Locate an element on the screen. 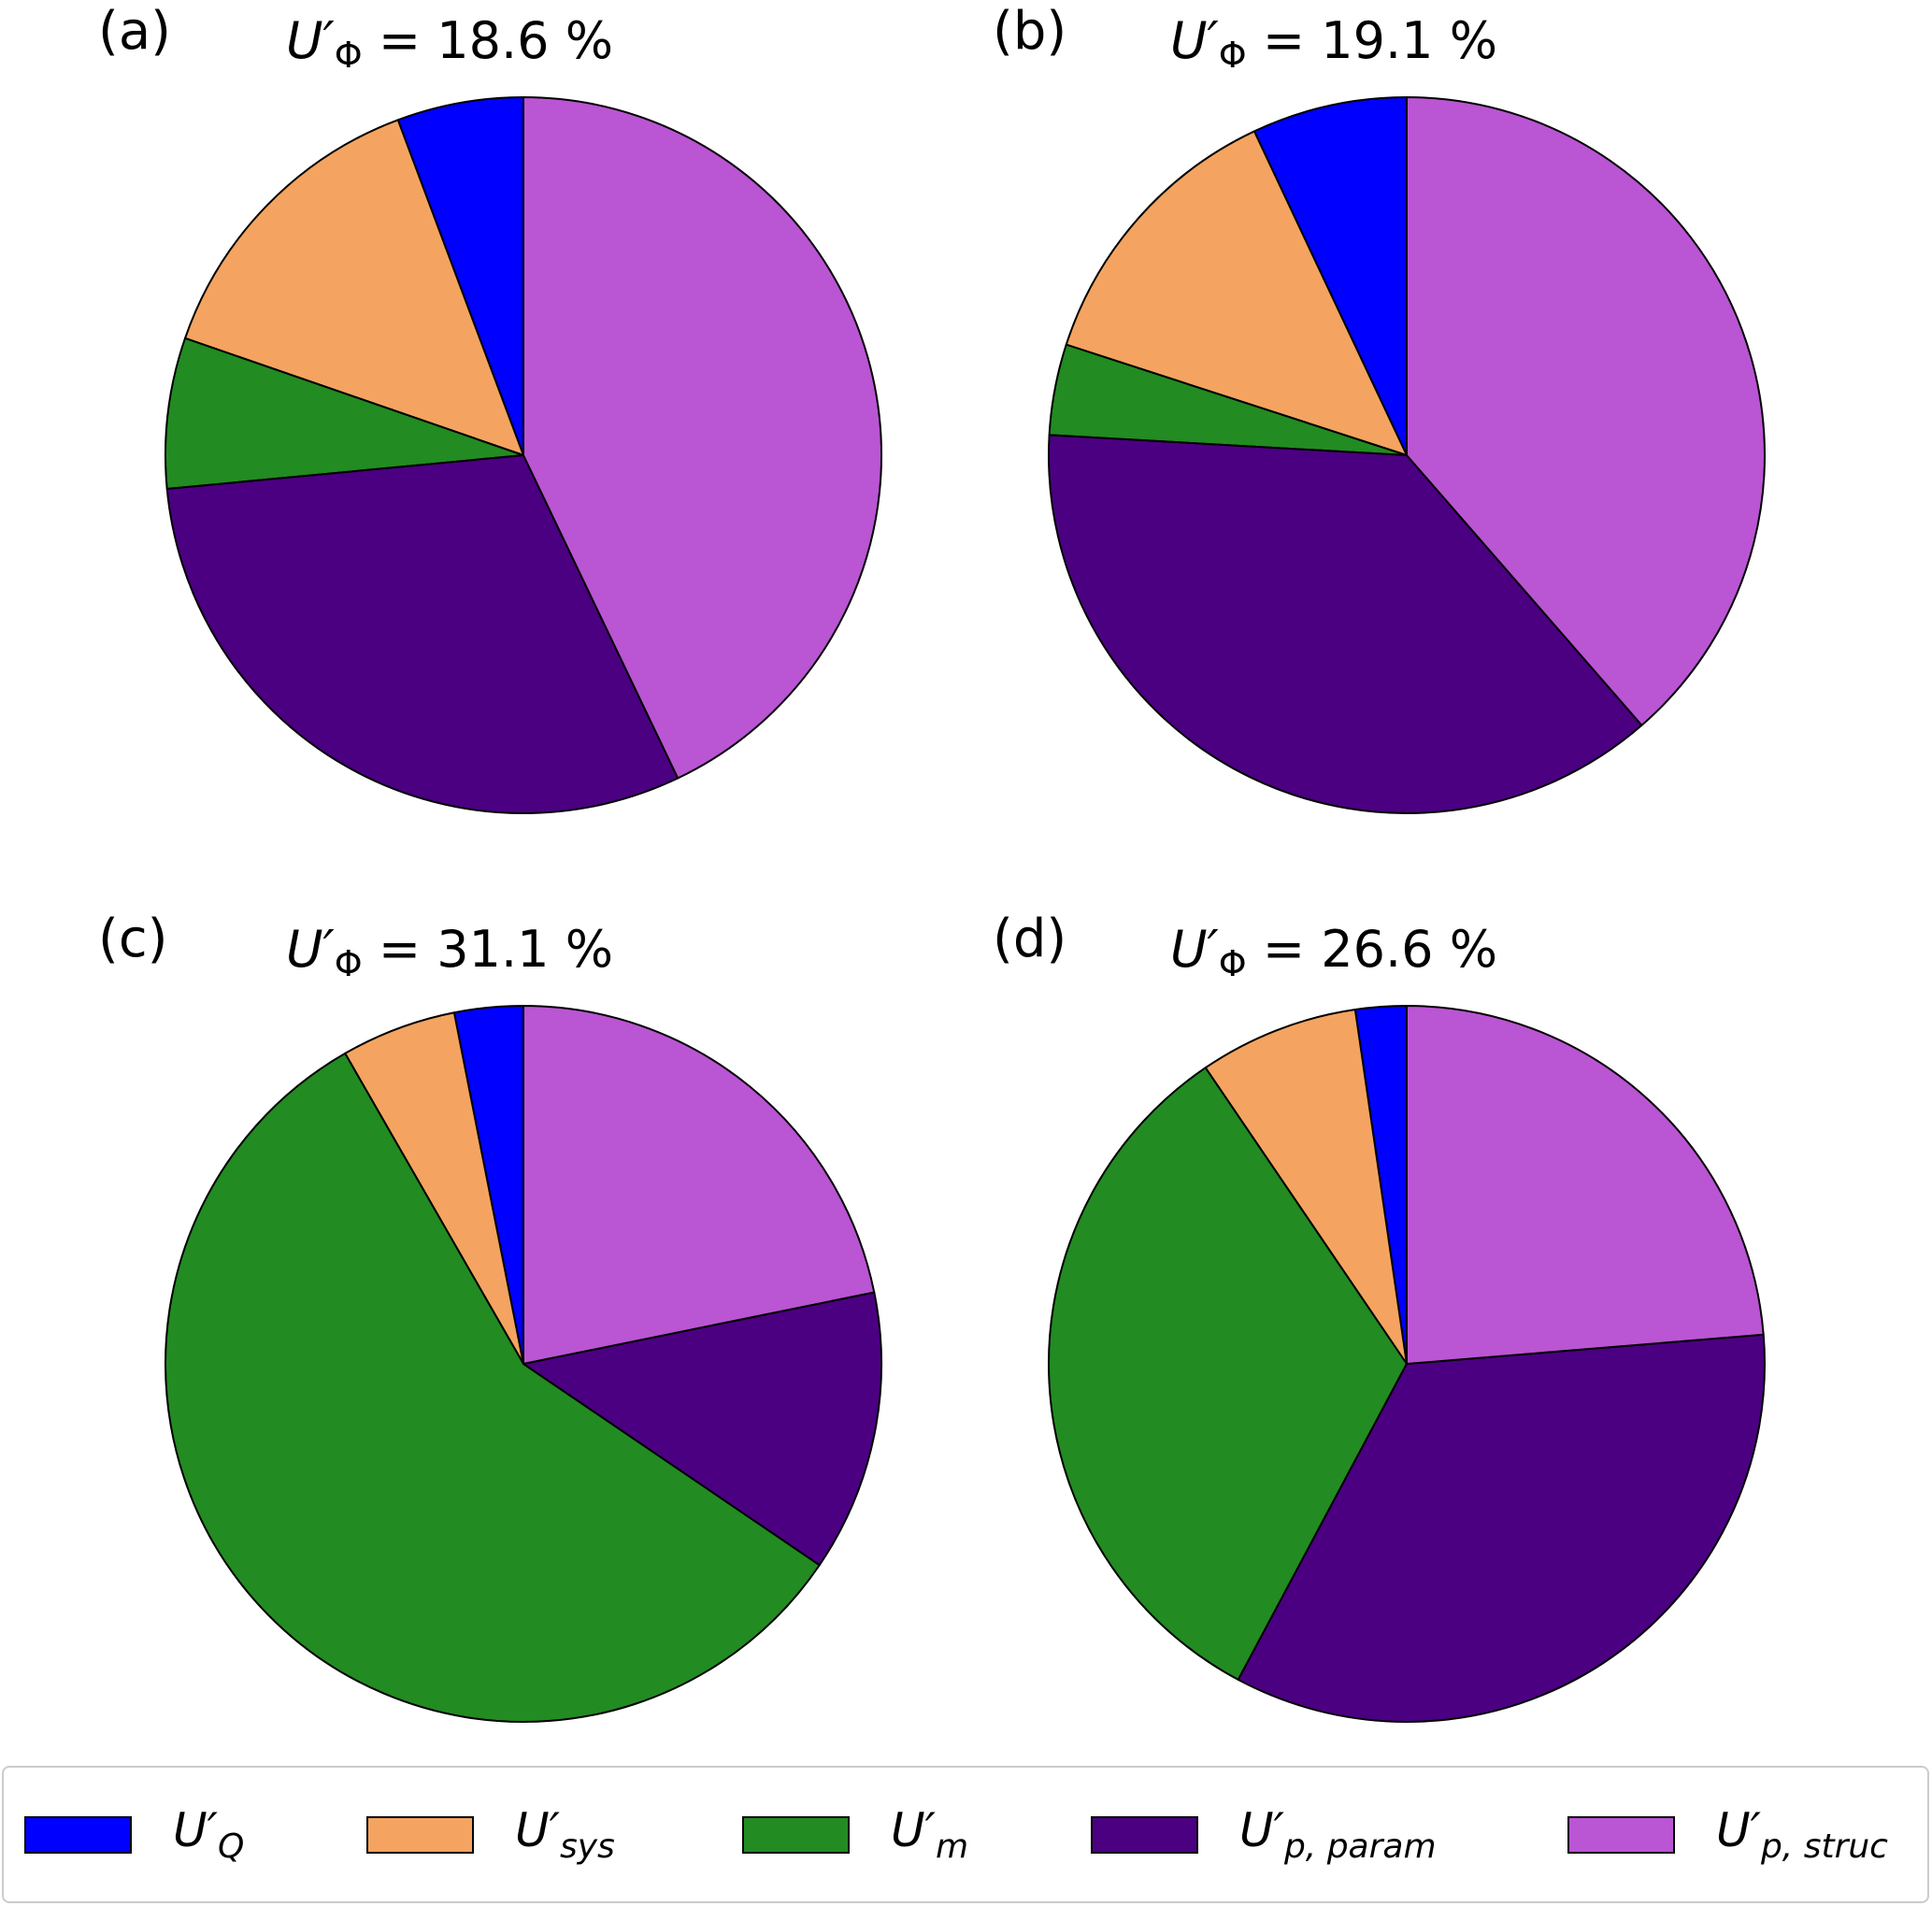 The height and width of the screenshot is (1906, 1932). legend-label-up-struc: U′p, struc is located at coordinates (1802, 1835).